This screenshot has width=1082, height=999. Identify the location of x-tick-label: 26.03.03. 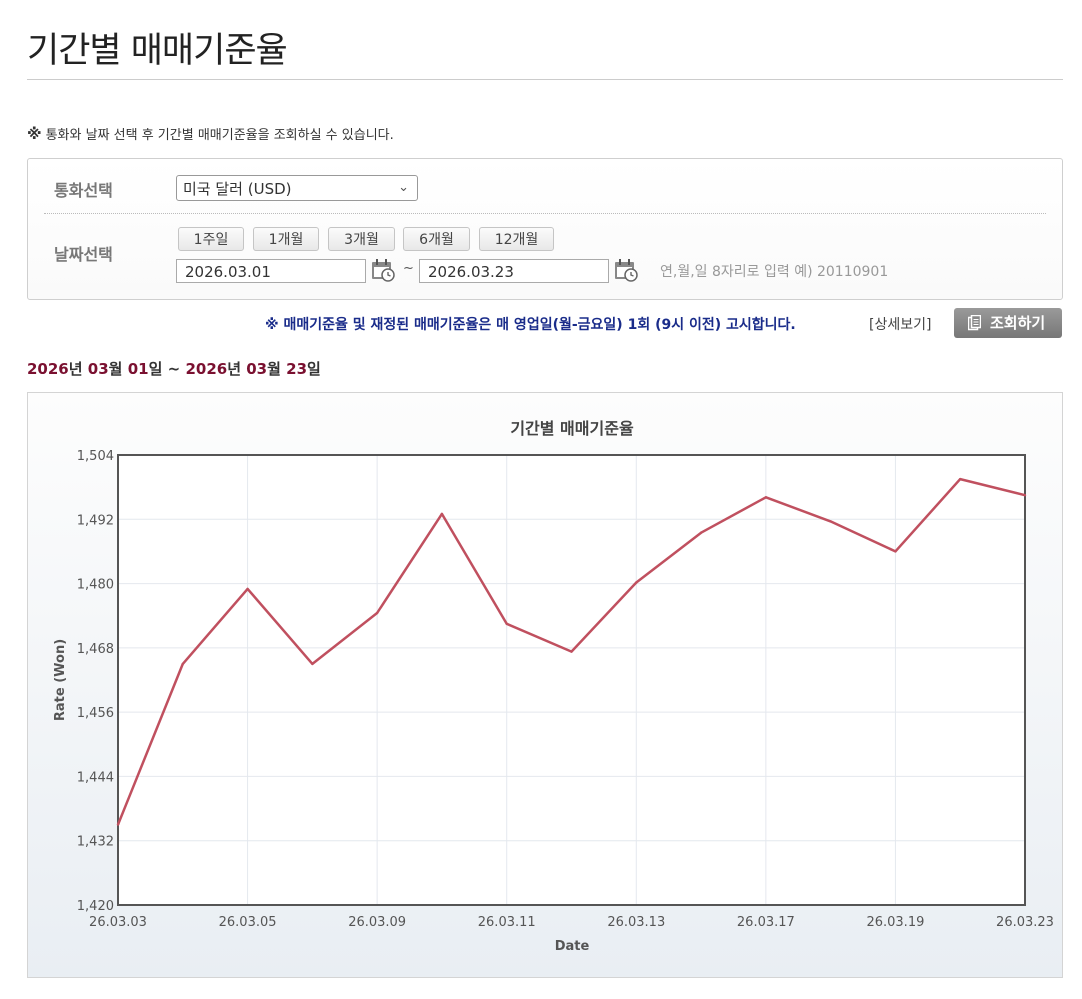
(118, 922).